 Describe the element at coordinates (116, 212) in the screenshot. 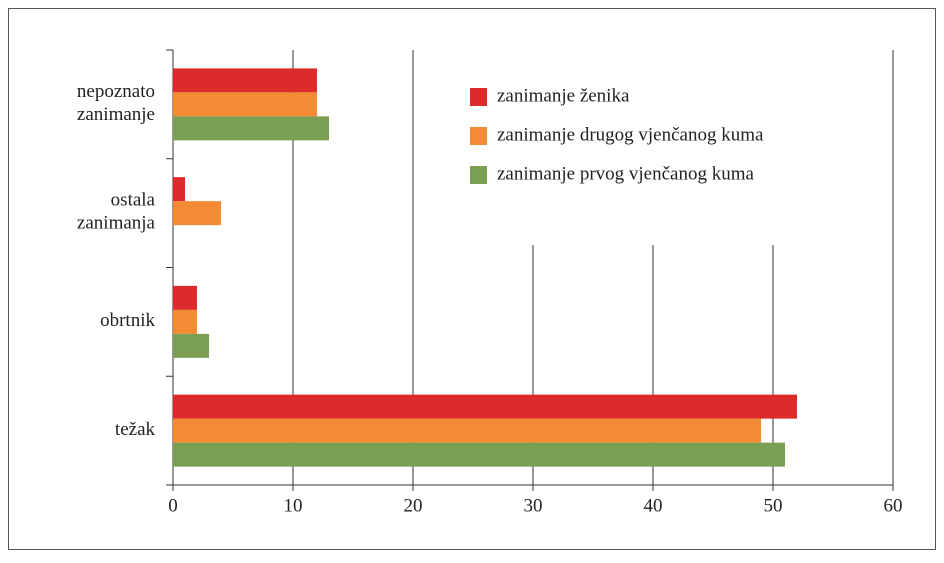

I see `y-tick-label: ostala zanimanja` at that location.